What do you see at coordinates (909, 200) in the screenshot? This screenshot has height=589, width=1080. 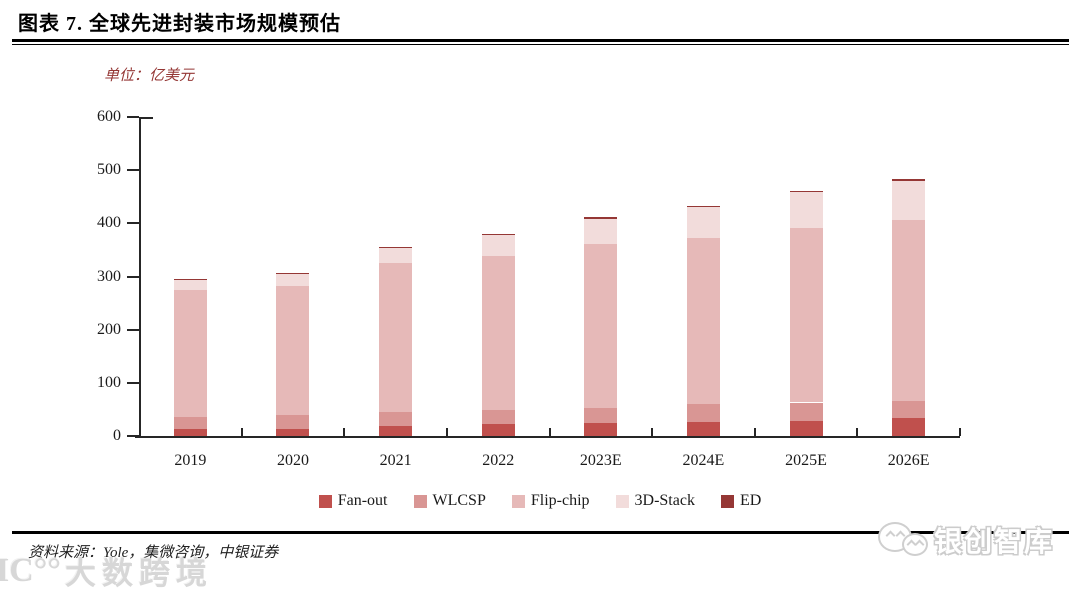 I see `segment-3D-Stack-2026E` at bounding box center [909, 200].